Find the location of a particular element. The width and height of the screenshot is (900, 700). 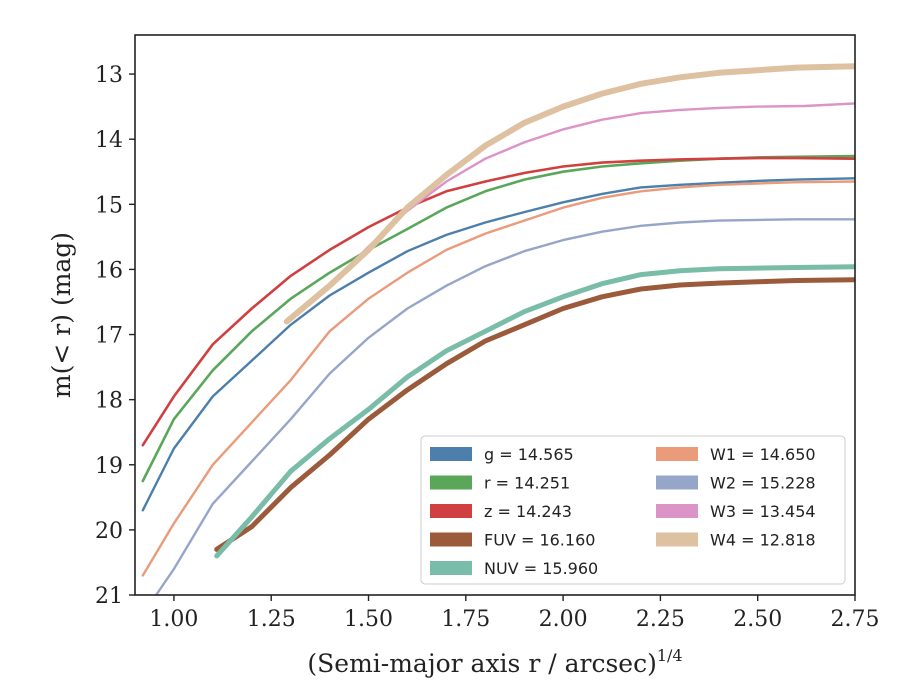

x-tick-label: 1.25 is located at coordinates (271, 619).